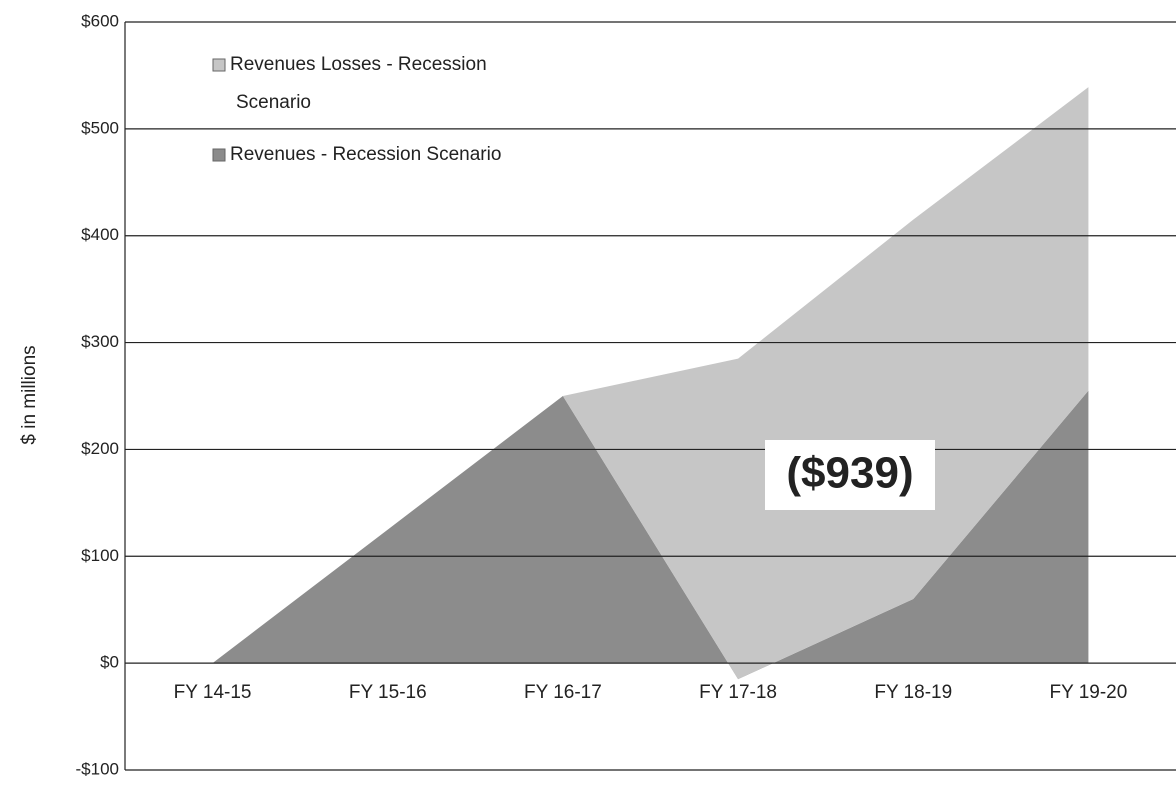 The image size is (1176, 785). Describe the element at coordinates (29, 394) in the screenshot. I see `y-axis-label: $ in millions` at that location.